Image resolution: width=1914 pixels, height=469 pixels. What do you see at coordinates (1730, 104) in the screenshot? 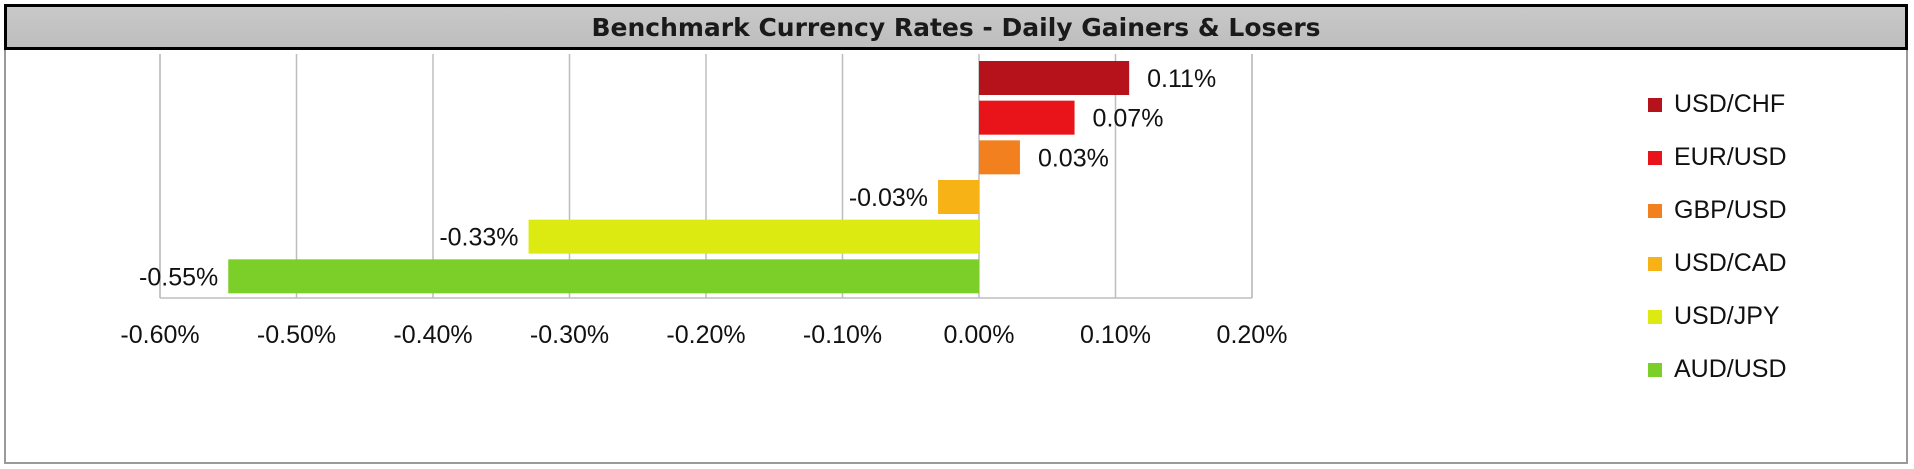
I see `legend-label: USD/CHF` at bounding box center [1730, 104].